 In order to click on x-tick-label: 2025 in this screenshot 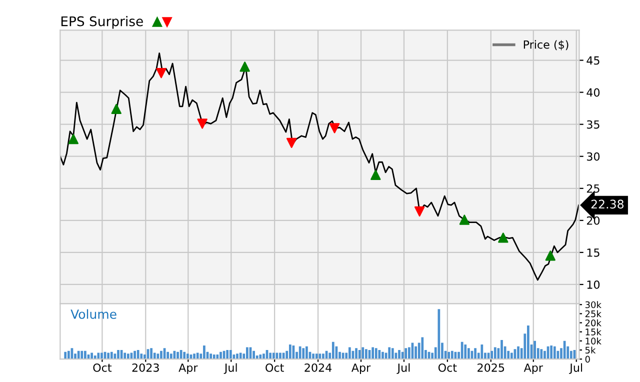, I will do `click(491, 367)`.